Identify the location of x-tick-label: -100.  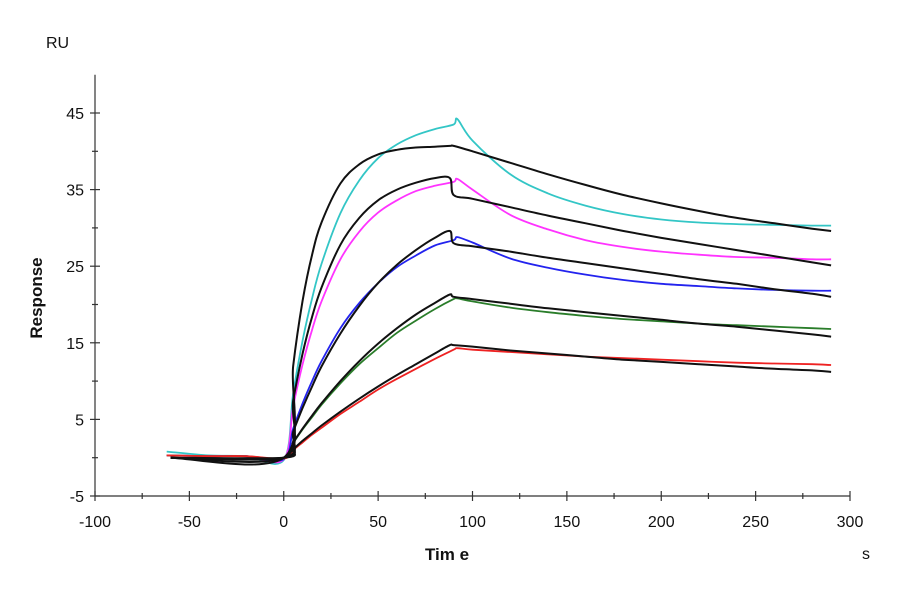
(95, 522).